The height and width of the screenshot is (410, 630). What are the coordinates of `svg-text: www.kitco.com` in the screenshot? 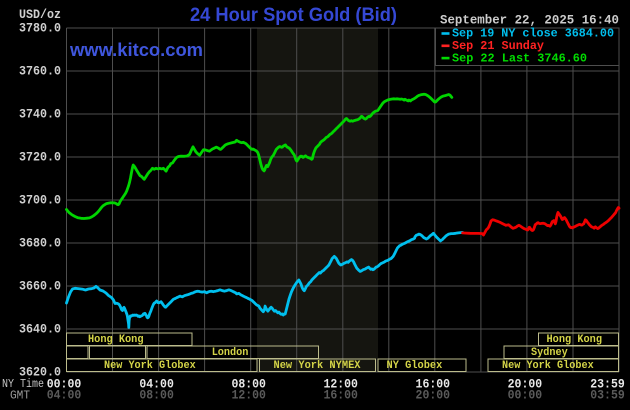 It's located at (136, 50).